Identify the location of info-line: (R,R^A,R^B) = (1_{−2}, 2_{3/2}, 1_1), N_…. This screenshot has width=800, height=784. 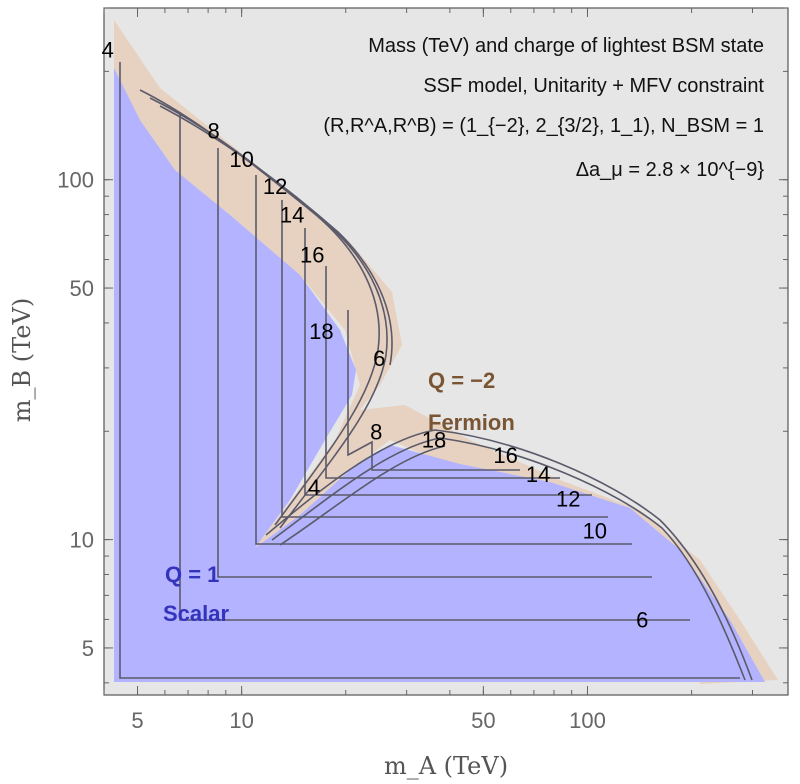
(543, 126).